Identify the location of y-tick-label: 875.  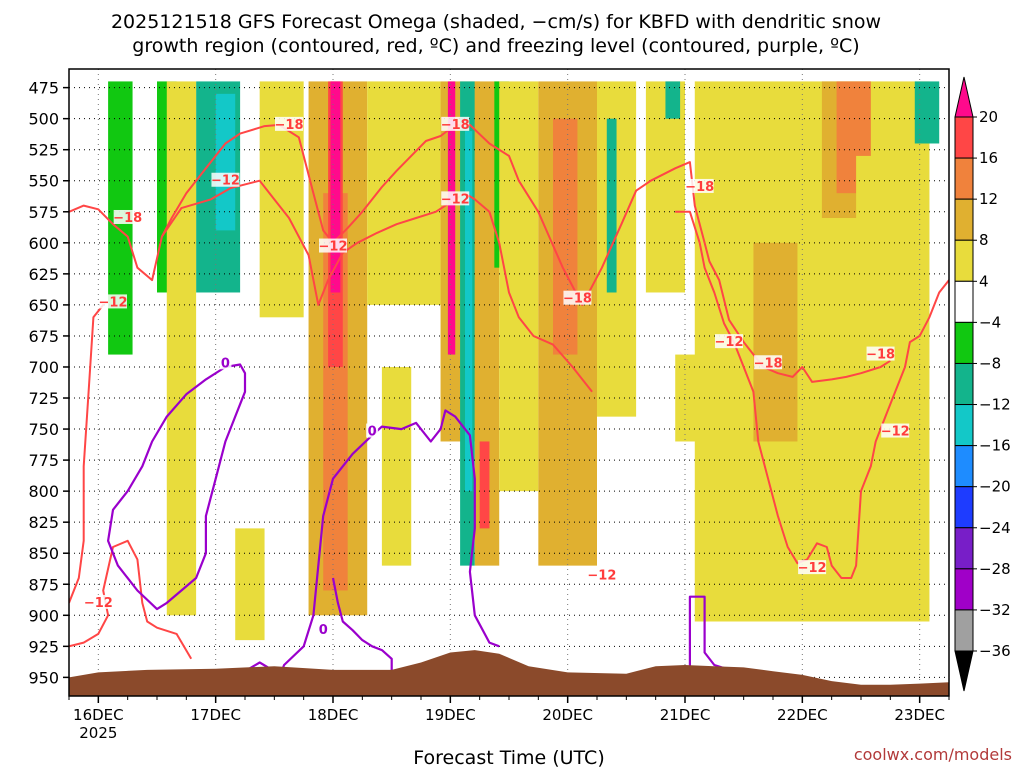
(43, 584).